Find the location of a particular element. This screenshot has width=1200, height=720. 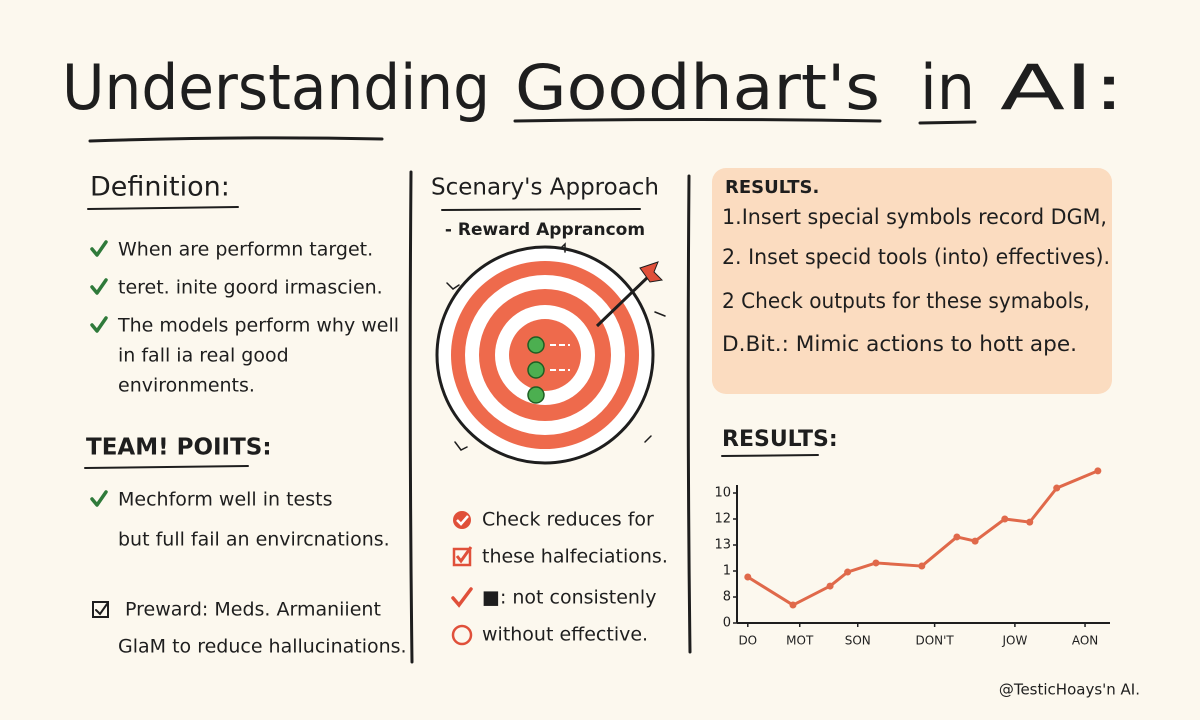

item-text: Mechform well in tests is located at coordinates (225, 500).